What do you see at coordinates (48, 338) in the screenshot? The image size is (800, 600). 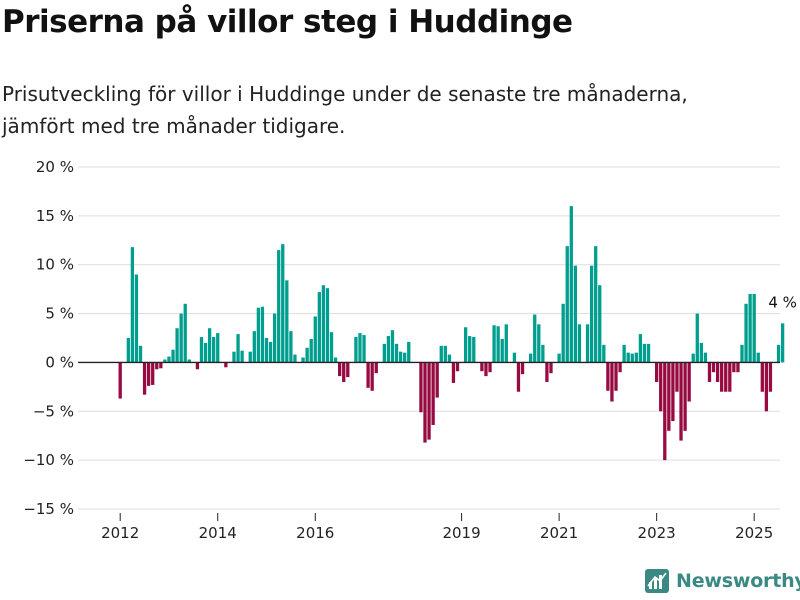 I see `y-axis-tick-labels: −15 % −10 % −5 % 0 % 5 % 10 % 15 % 20 %` at bounding box center [48, 338].